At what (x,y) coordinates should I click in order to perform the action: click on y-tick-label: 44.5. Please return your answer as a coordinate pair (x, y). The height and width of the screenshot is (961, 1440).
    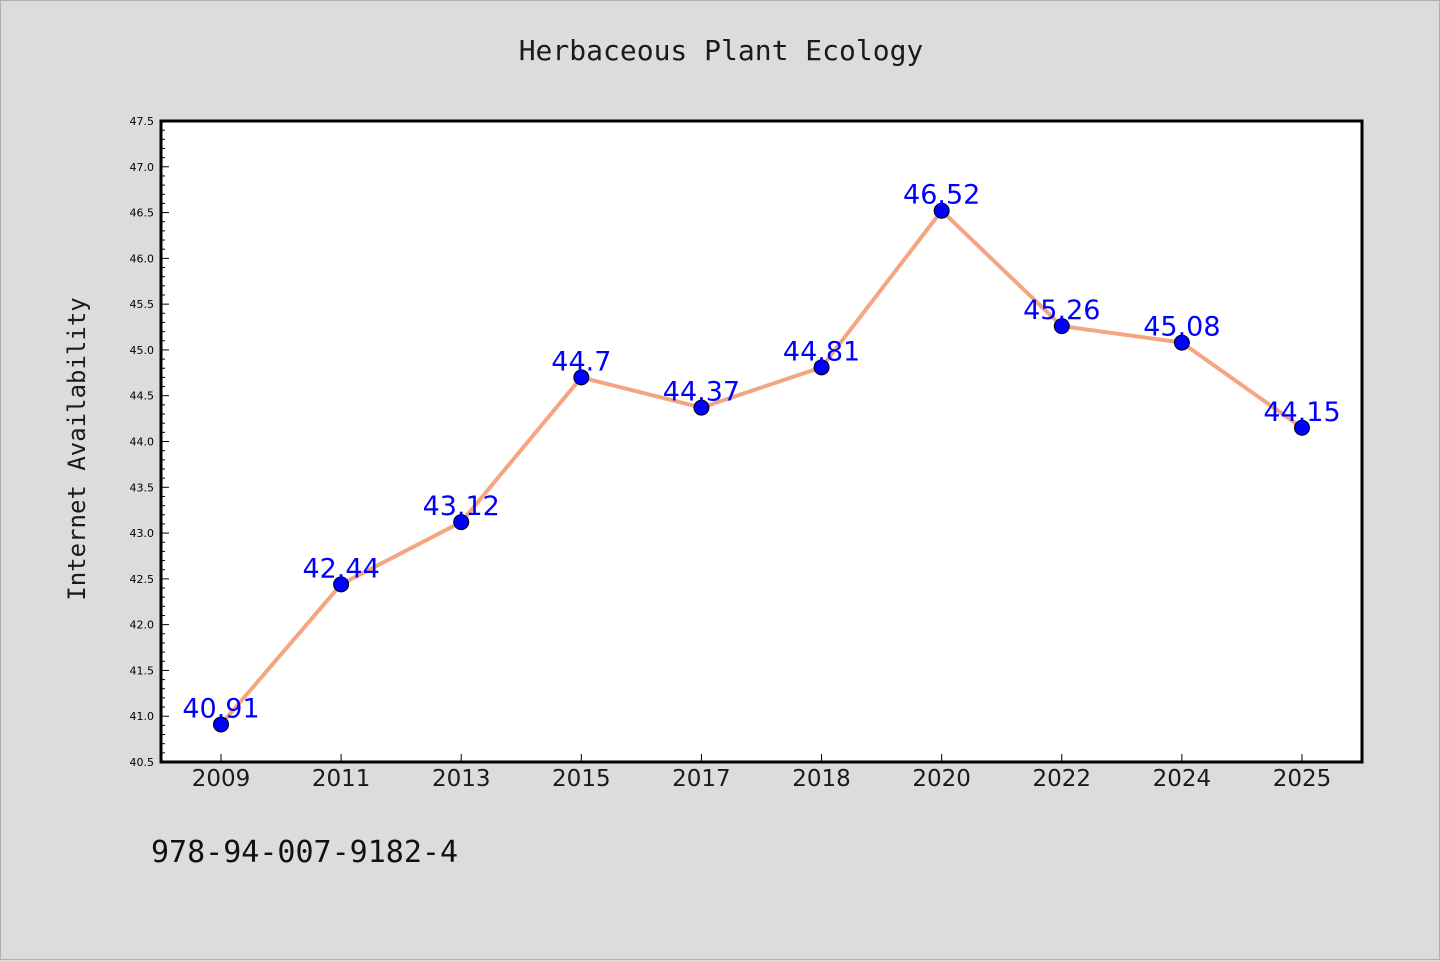
    Looking at the image, I should click on (142, 396).